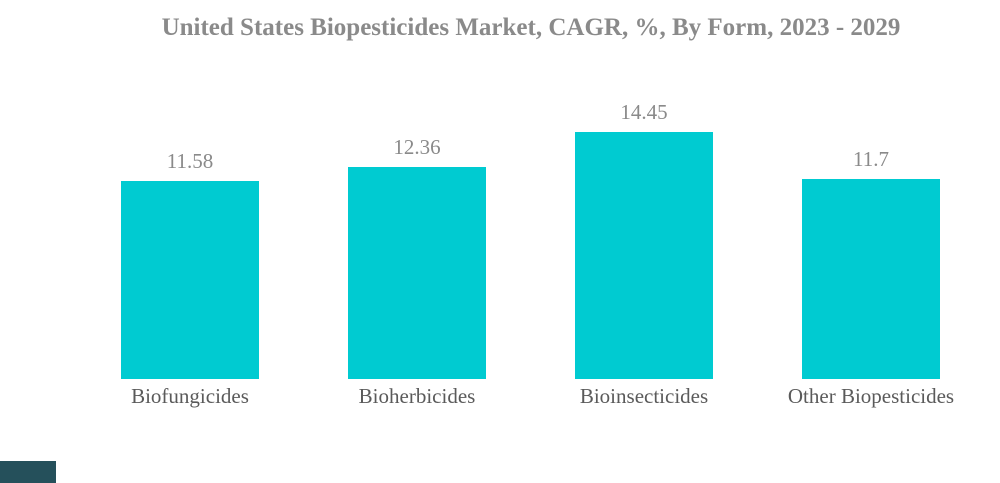  What do you see at coordinates (190, 161) in the screenshot?
I see `bar-value-label-biofungicides: 11.58` at bounding box center [190, 161].